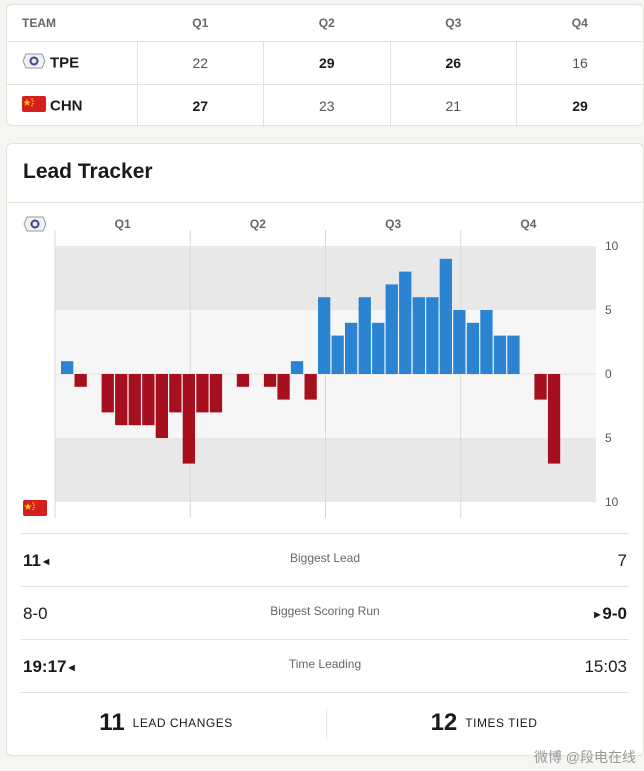 This screenshot has width=644, height=771. Describe the element at coordinates (65, 63) in the screenshot. I see `team-name-tpe: TPE` at that location.